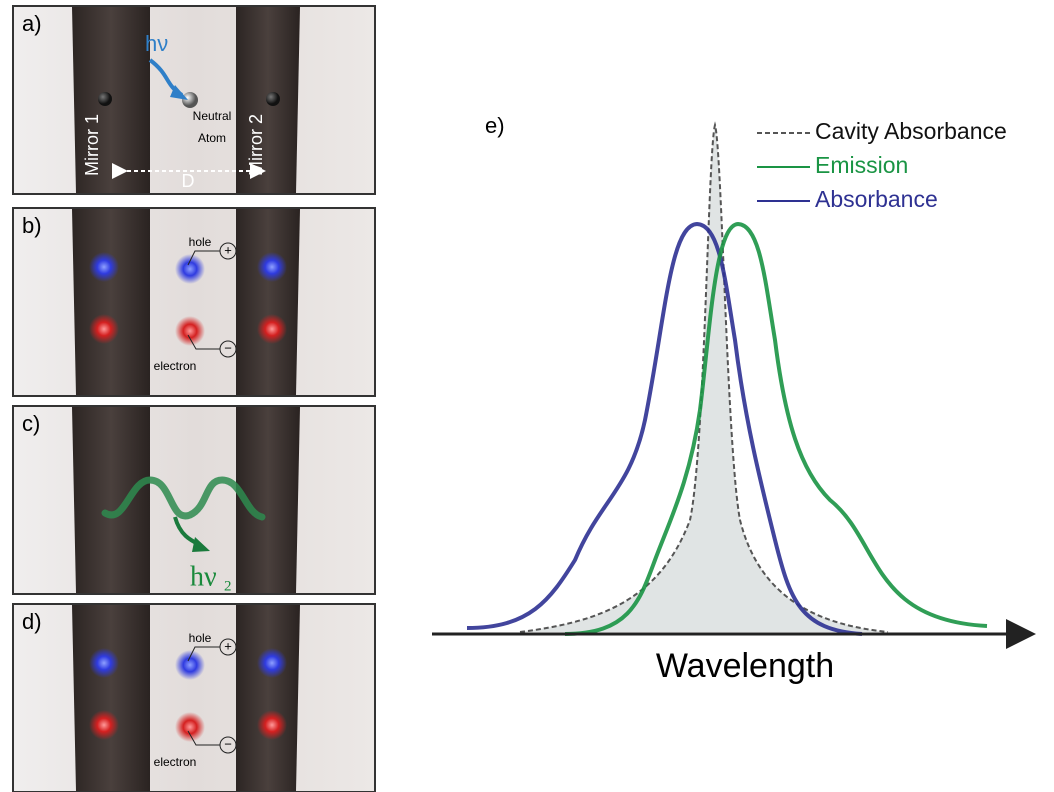  I want to click on legend-label: Absorbance, so click(876, 199).